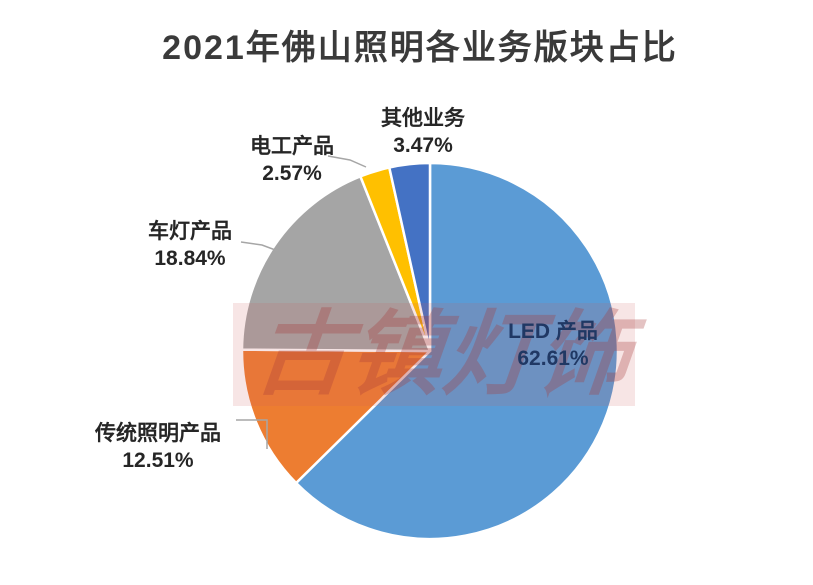  What do you see at coordinates (292, 146) in the screenshot?
I see `label-name: 电工产品` at bounding box center [292, 146].